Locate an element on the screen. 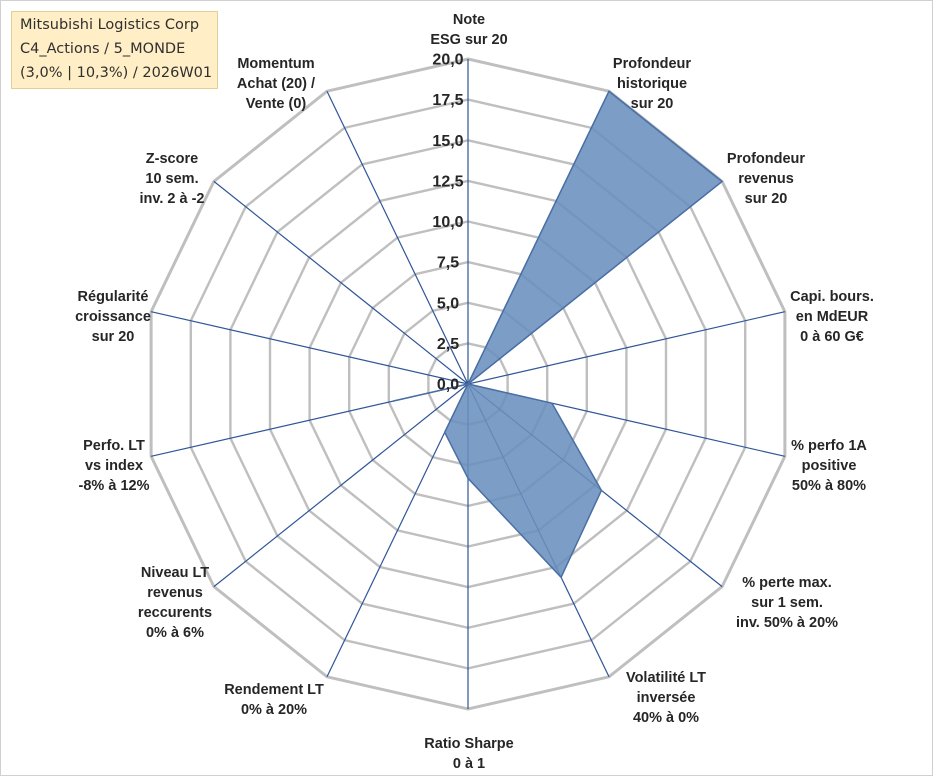  axis-label: Capi. bours. en MdEUR 0 à 60 G€ is located at coordinates (832, 317).